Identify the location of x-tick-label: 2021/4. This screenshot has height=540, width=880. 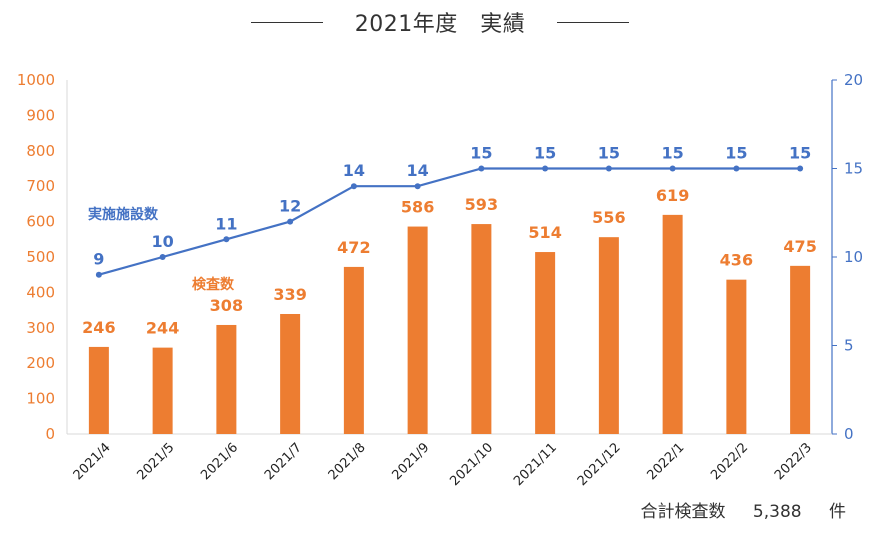
(92, 461).